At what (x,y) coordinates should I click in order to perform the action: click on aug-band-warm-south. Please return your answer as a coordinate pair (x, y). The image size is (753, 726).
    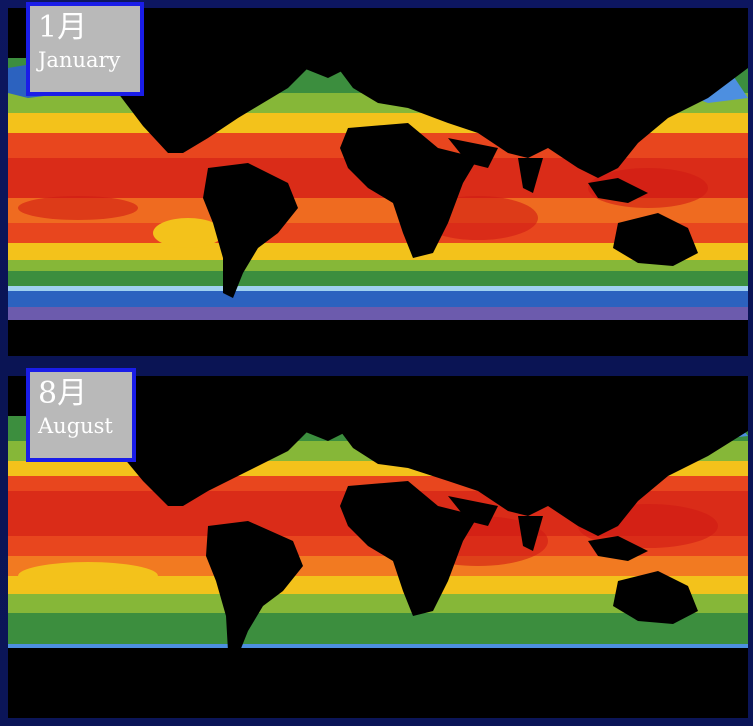
    Looking at the image, I should click on (378, 587).